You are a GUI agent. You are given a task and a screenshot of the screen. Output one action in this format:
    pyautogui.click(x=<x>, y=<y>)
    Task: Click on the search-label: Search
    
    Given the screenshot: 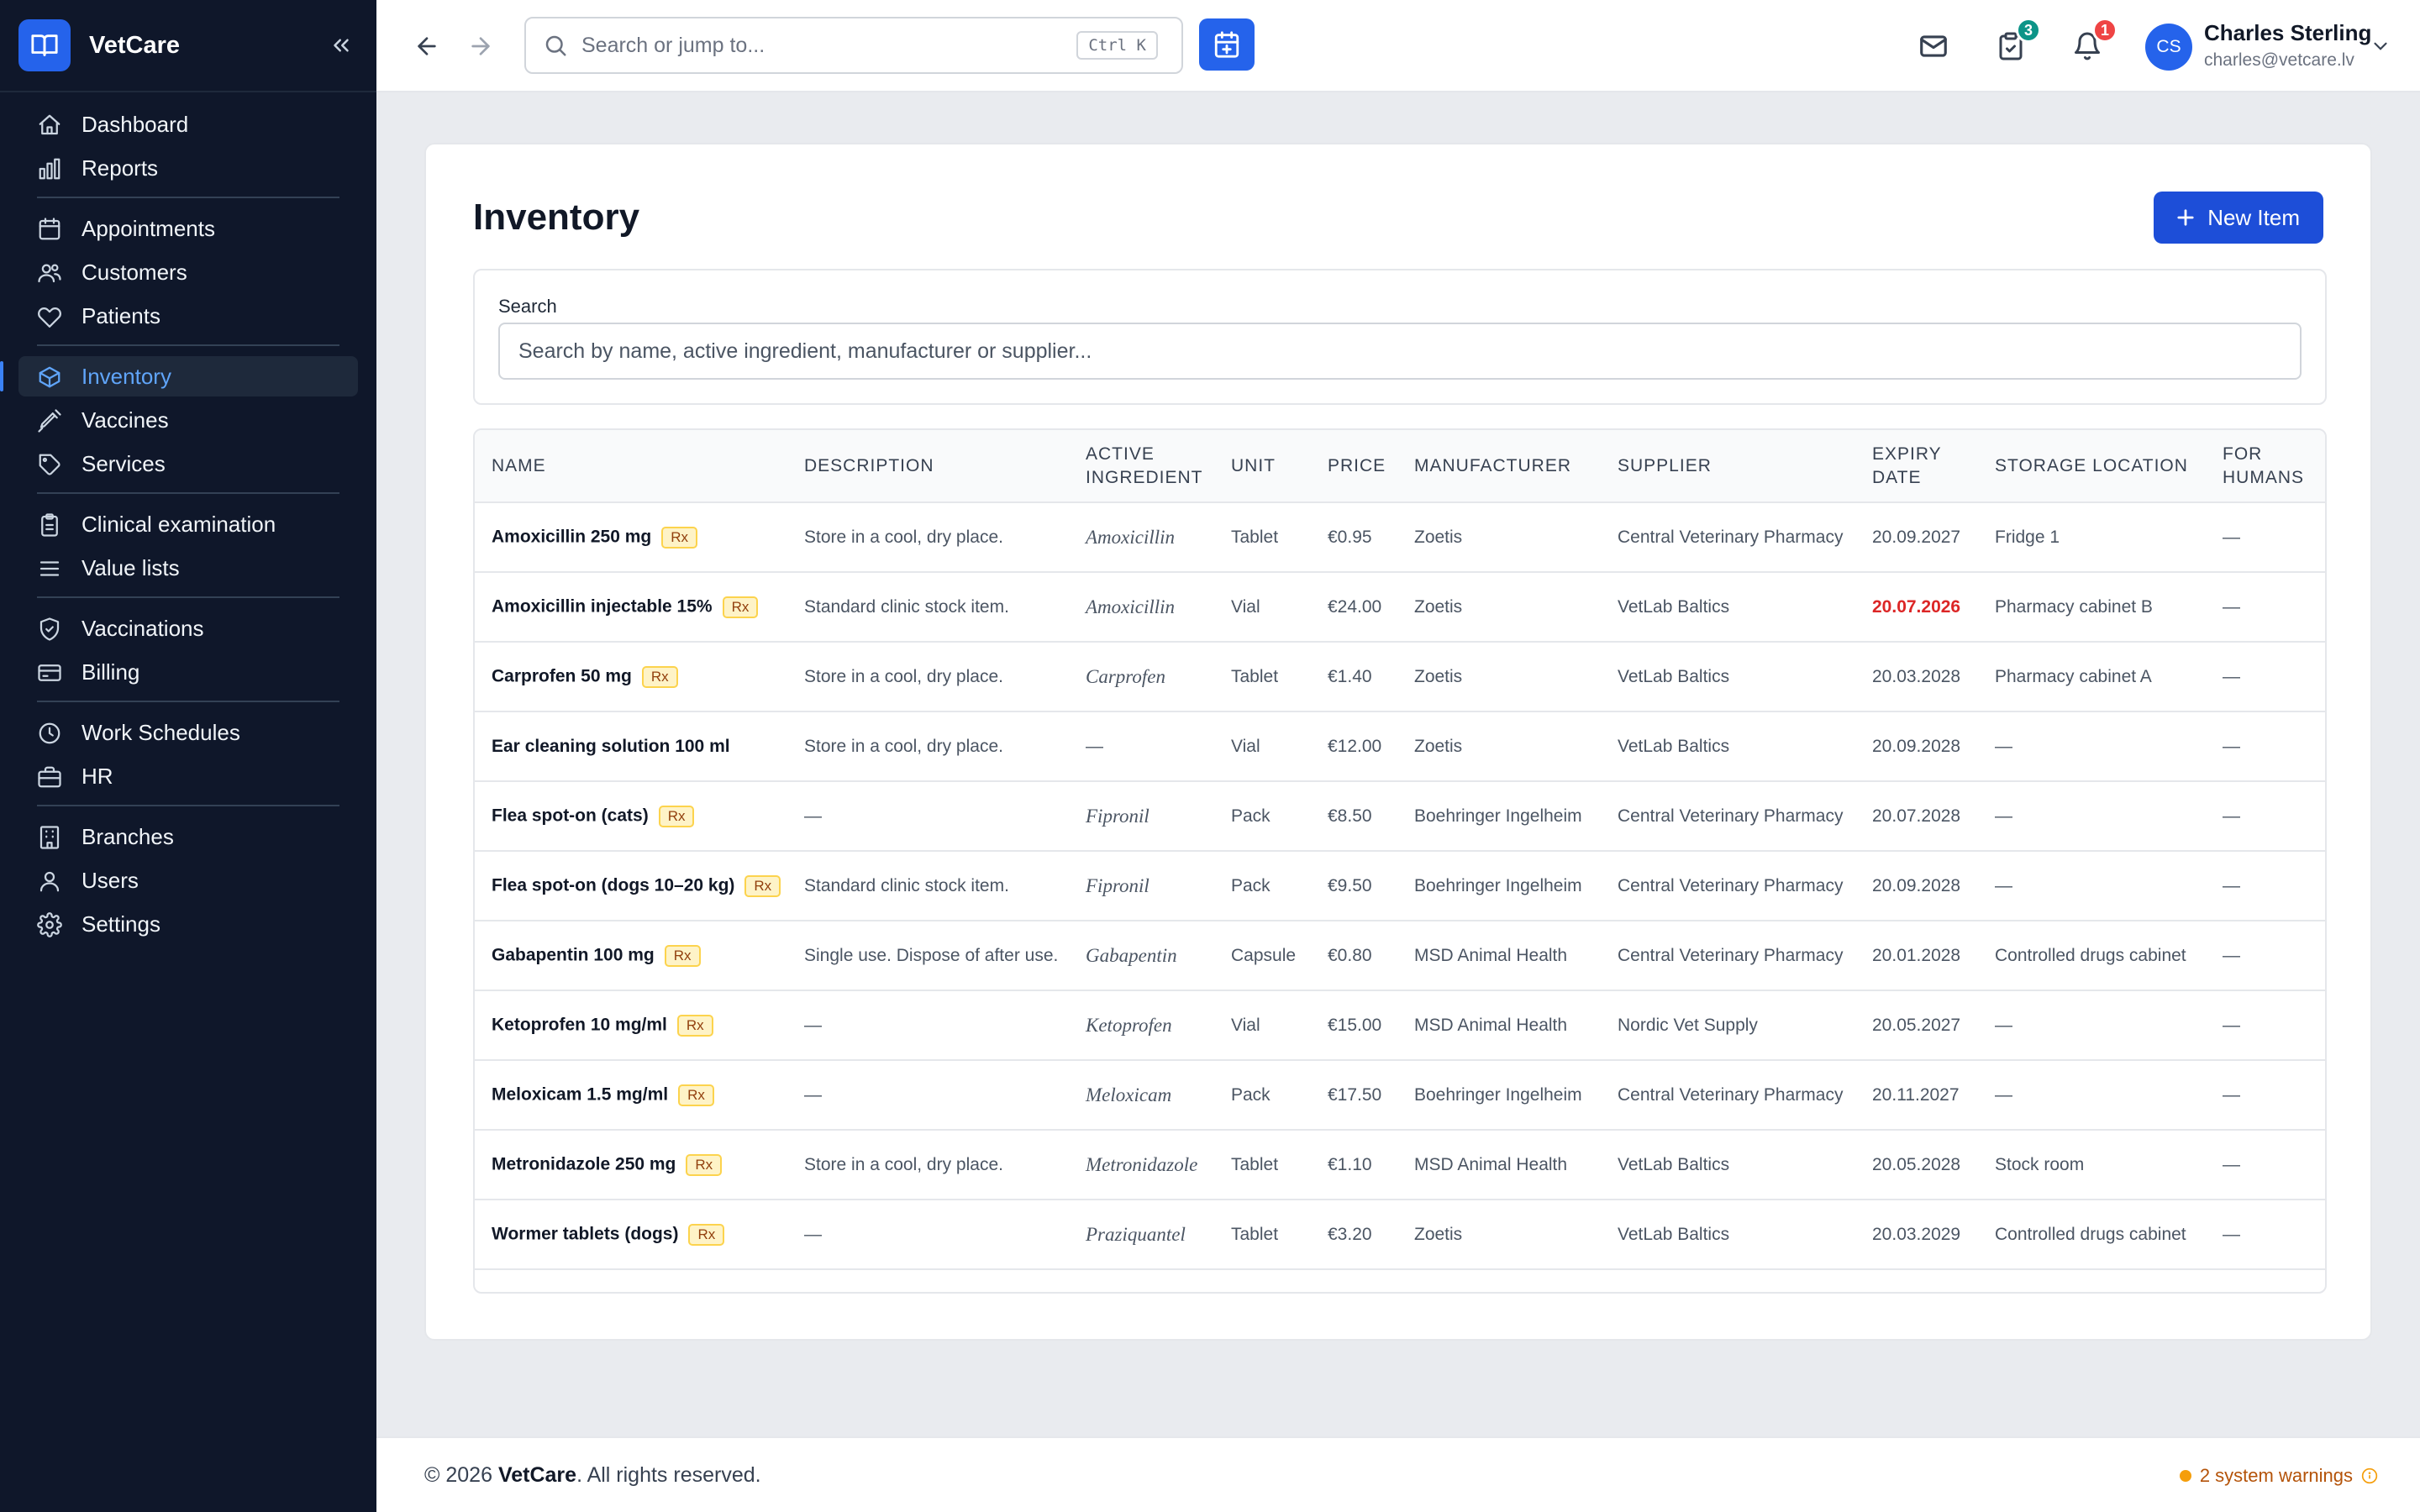 What is the action you would take?
    pyautogui.click(x=527, y=306)
    